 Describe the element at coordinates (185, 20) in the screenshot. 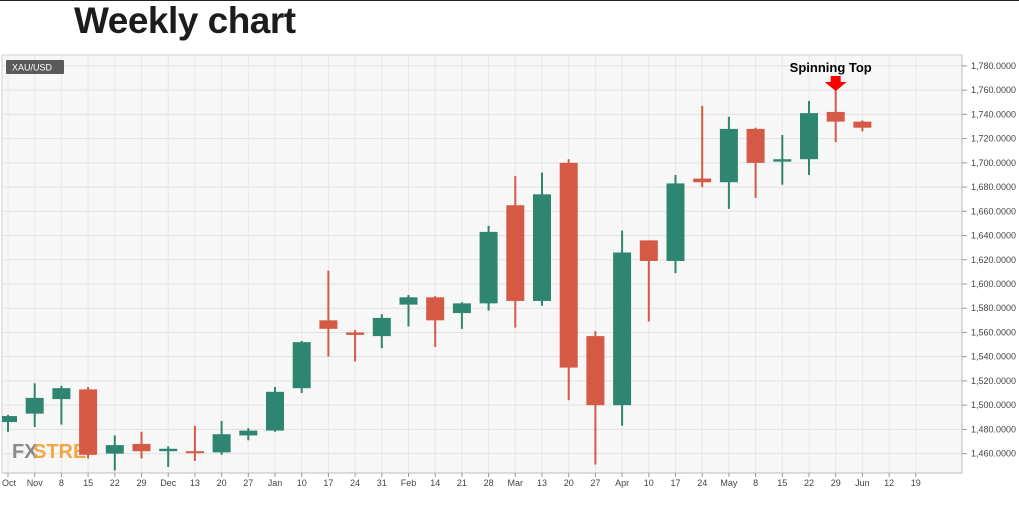

I see `page-title: Weekly chart` at that location.